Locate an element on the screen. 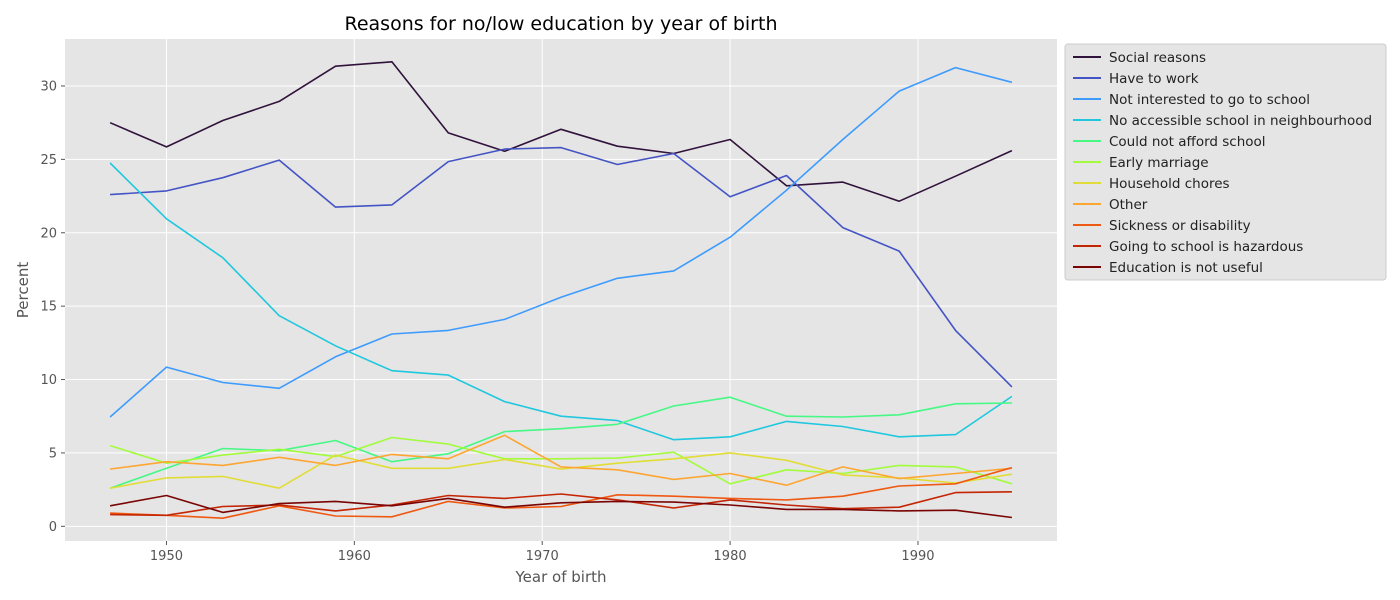  legend-label: Could not afford school is located at coordinates (1187, 142).